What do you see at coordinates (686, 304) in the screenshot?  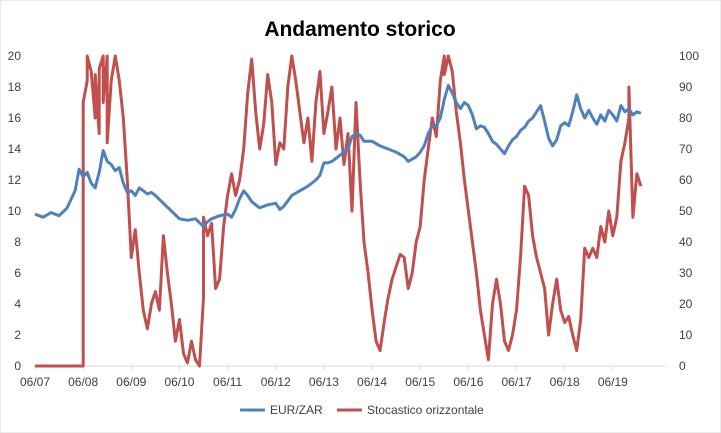 I see `y-right-tick-label: 20` at bounding box center [686, 304].